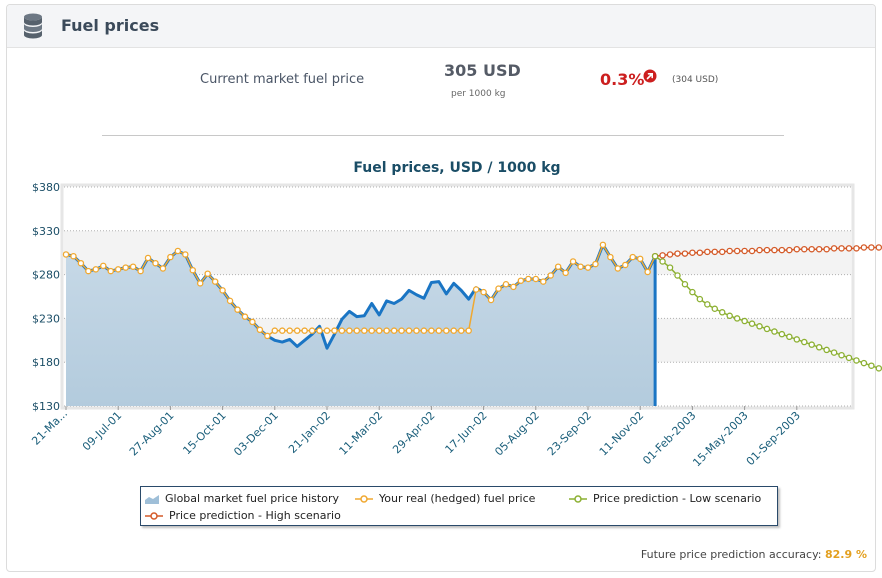 This screenshot has height=578, width=882. Describe the element at coordinates (46, 362) in the screenshot. I see `y-tick-label: $180` at that location.